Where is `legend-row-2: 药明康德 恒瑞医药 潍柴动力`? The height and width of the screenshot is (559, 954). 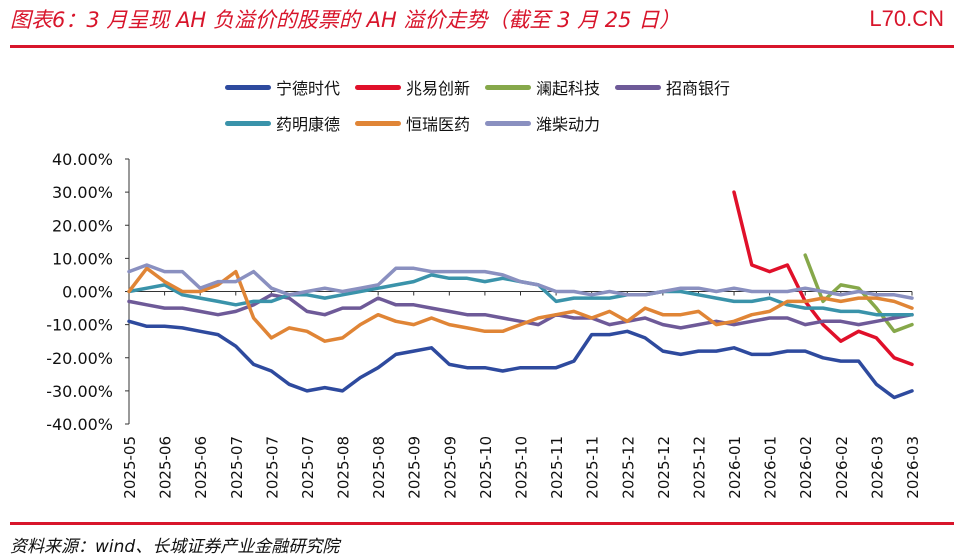 legend-row-2: 药明康德 恒瑞医药 潍柴动力 is located at coordinates (420, 123).